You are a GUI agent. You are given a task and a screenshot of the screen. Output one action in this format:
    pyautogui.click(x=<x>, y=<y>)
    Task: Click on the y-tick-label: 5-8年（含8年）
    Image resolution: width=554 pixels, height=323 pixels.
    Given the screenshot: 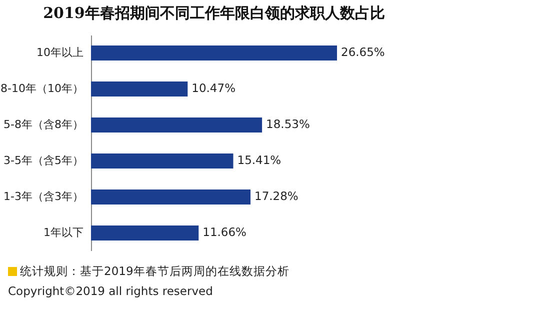 What is the action you would take?
    pyautogui.click(x=44, y=124)
    